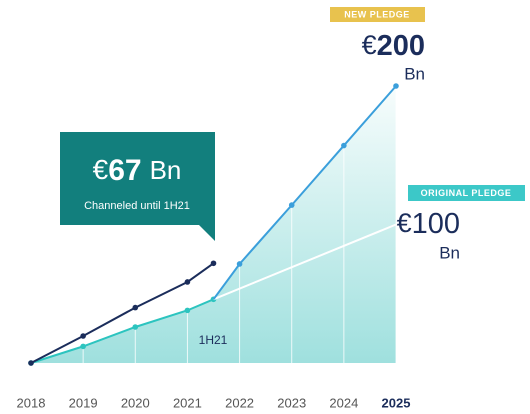  I want to click on amount: 200, so click(401, 46).